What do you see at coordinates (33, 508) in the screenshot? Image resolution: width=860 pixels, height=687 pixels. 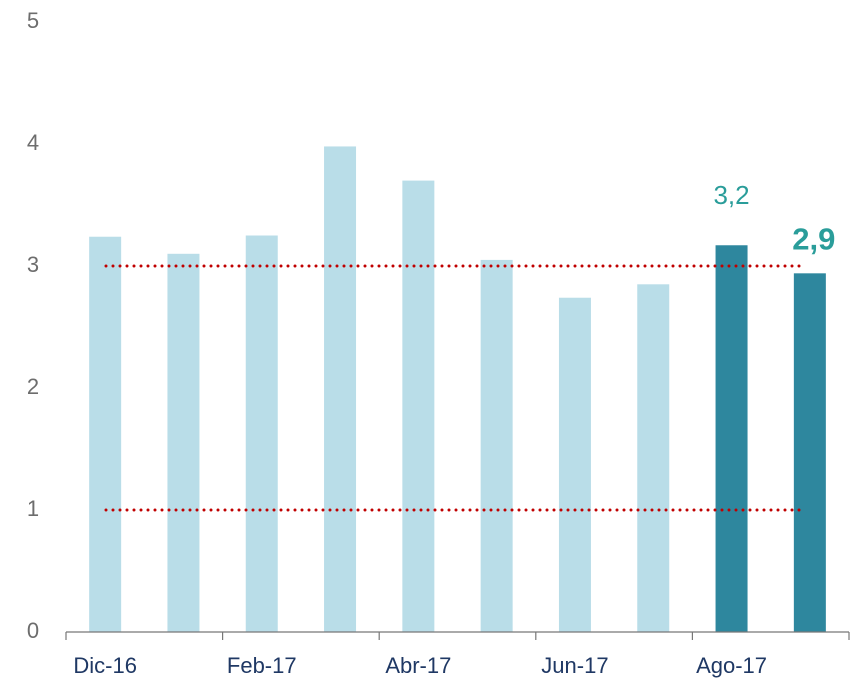 I see `y-tick-label: 1` at bounding box center [33, 508].